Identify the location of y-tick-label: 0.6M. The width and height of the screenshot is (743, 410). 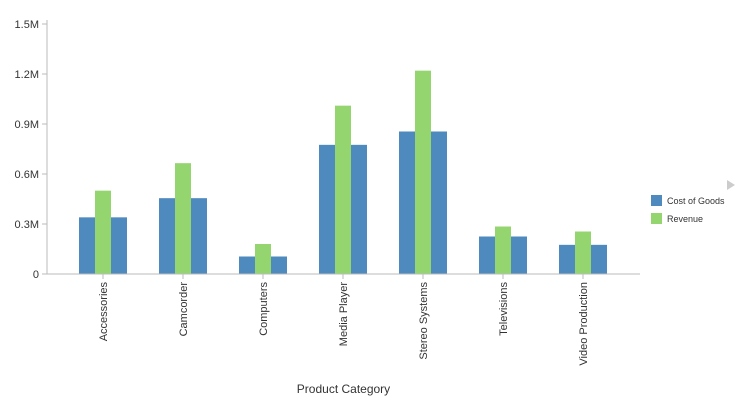
(27, 175).